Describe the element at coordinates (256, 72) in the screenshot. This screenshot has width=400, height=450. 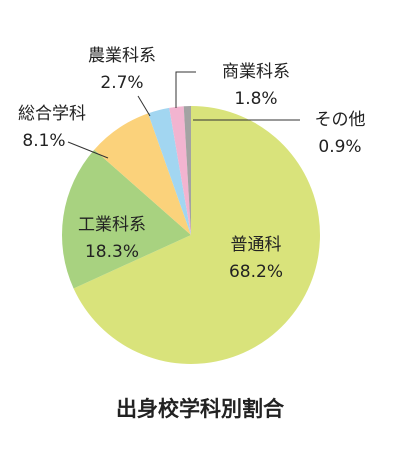
I see `slice-label: 商業科系` at that location.